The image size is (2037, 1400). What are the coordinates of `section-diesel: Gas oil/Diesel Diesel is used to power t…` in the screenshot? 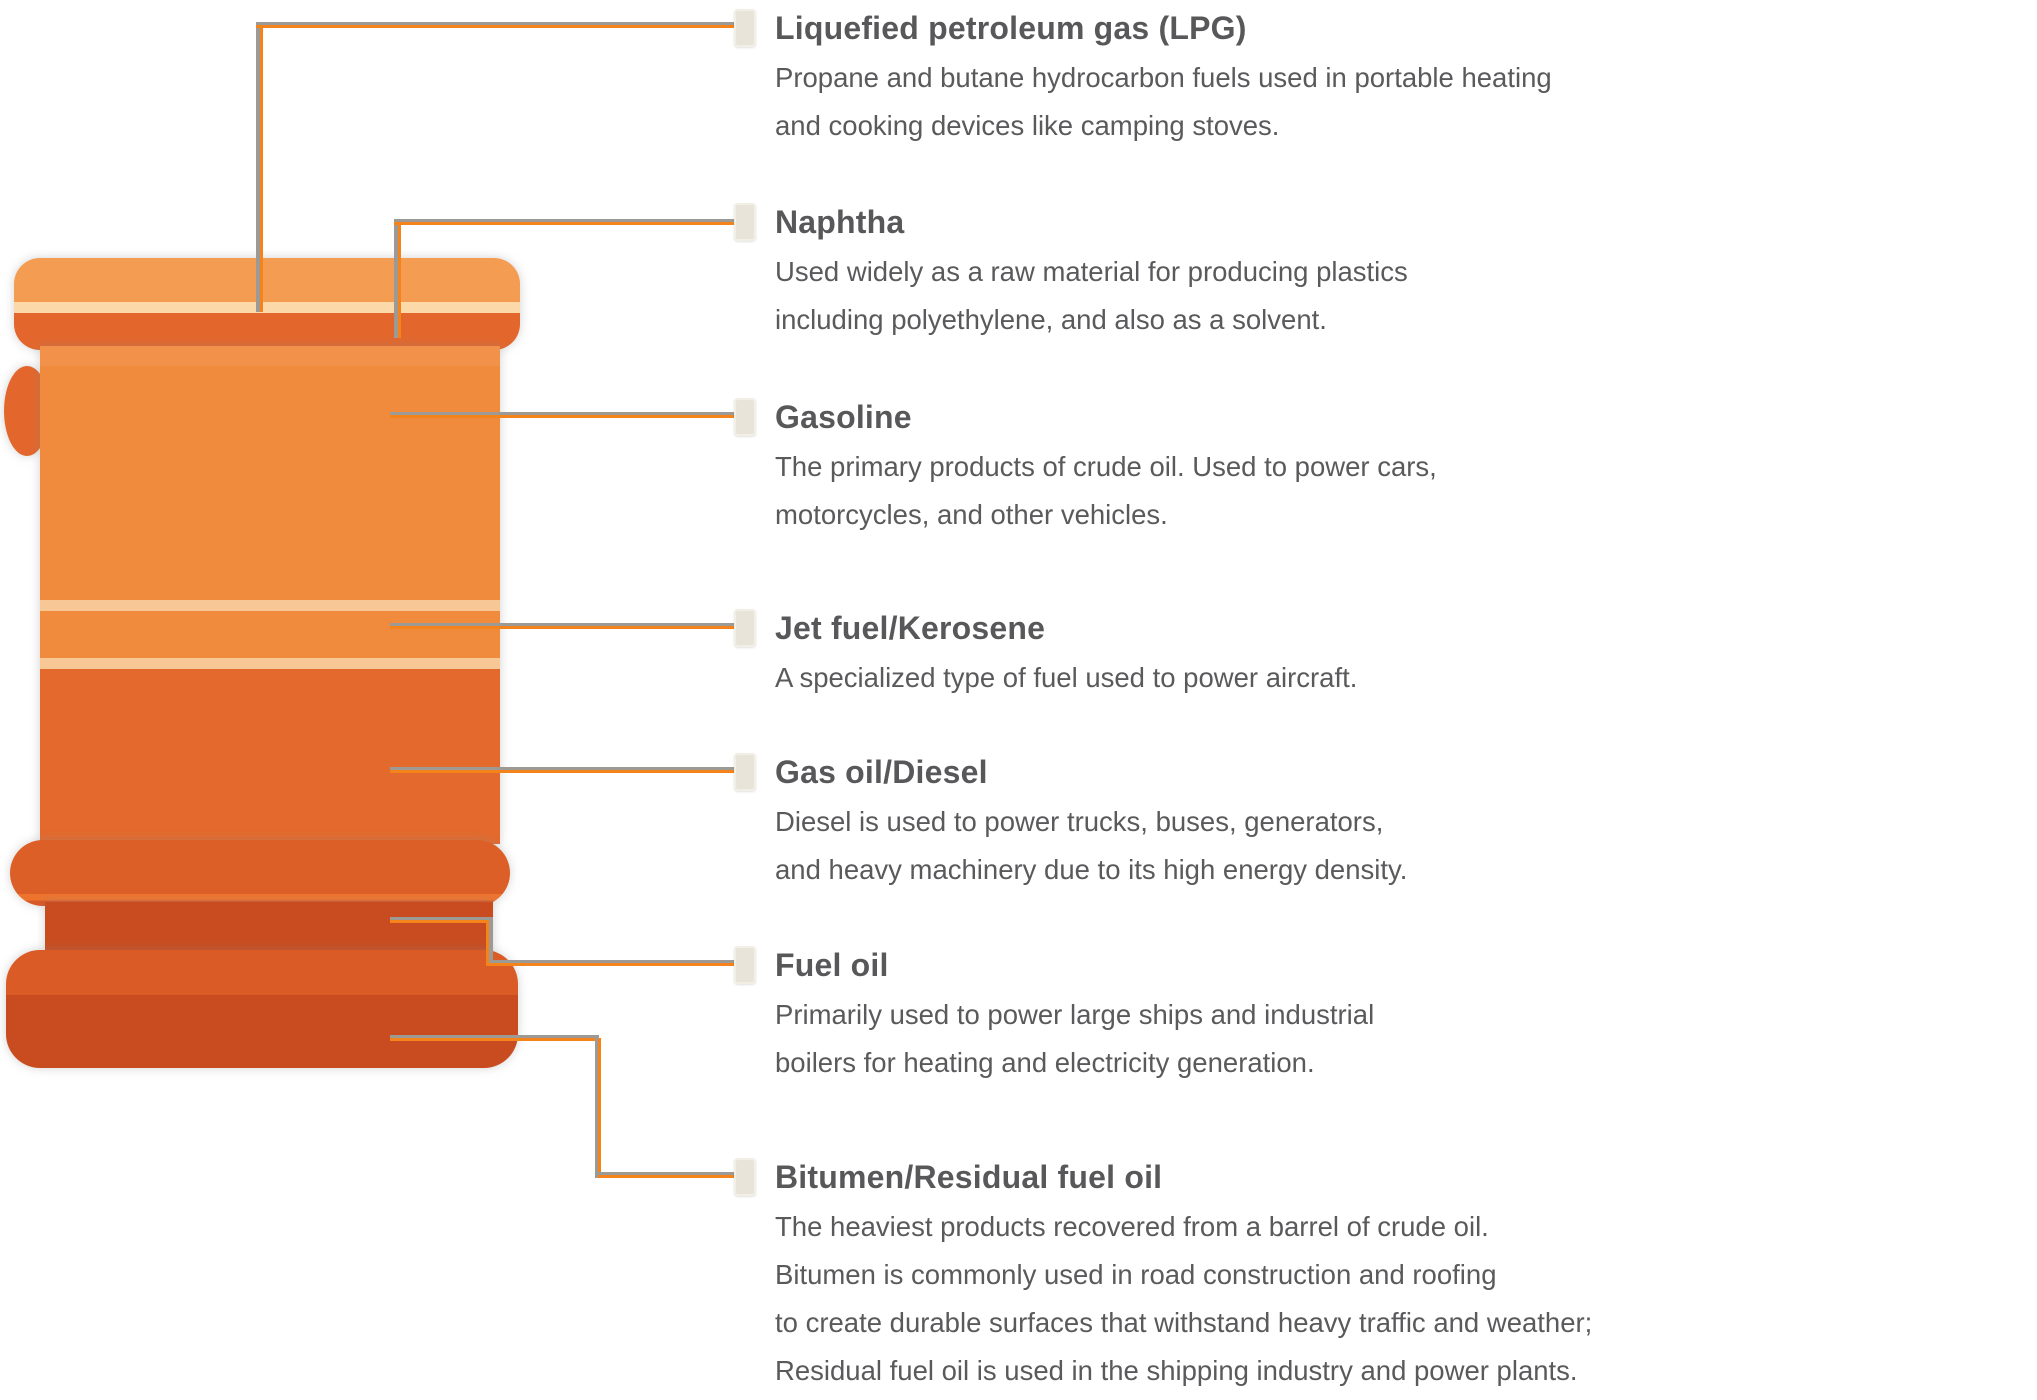 It's located at (1091, 823).